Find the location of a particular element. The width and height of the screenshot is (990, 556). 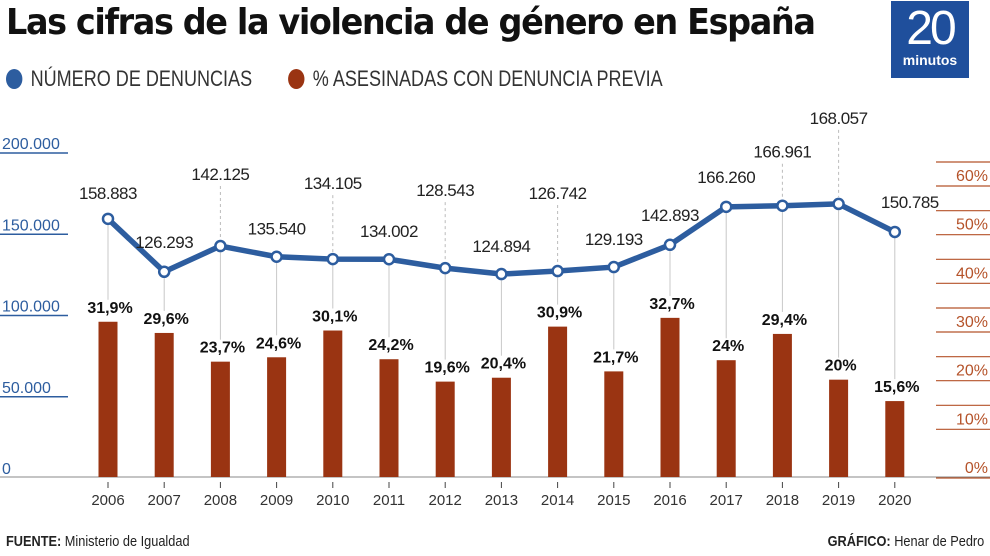

line-data-label: 135.540 is located at coordinates (277, 229).